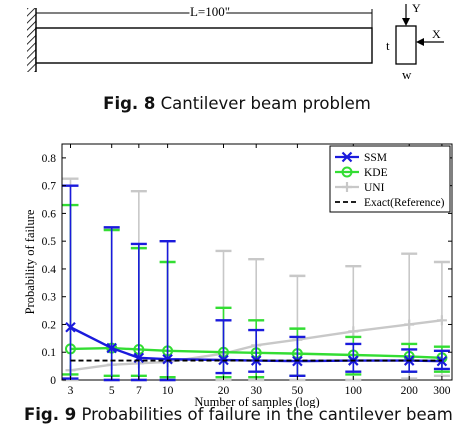  I want to click on x-tick-label: 30, so click(256, 391).